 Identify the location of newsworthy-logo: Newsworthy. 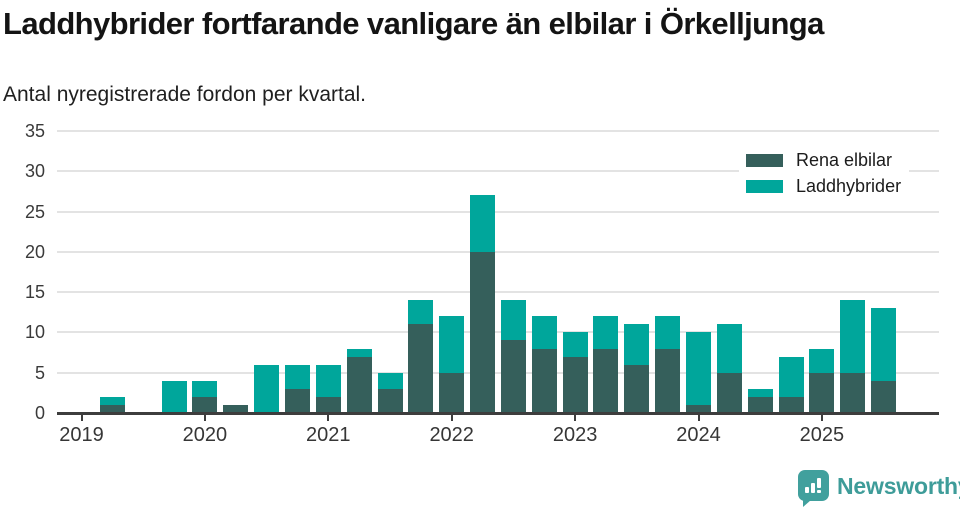
(879, 488).